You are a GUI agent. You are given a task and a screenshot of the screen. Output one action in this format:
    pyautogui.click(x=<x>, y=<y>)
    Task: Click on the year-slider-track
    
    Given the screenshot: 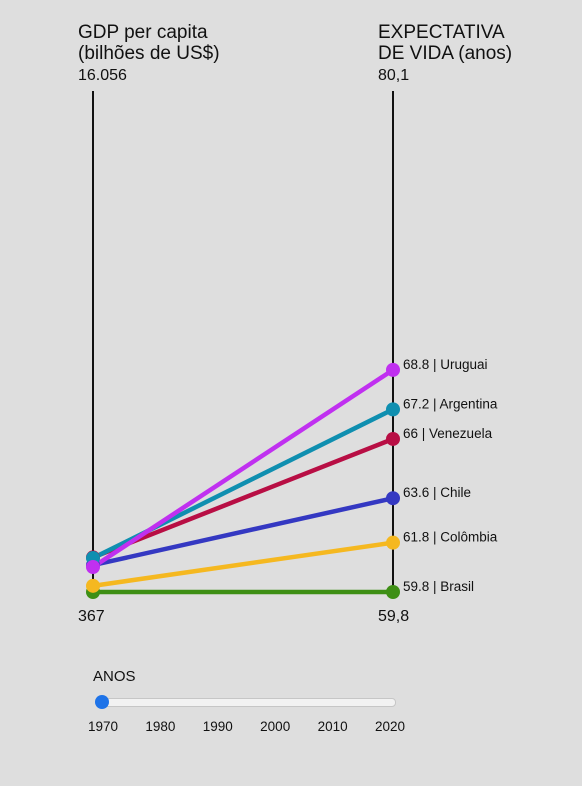 What is the action you would take?
    pyautogui.click(x=246, y=702)
    